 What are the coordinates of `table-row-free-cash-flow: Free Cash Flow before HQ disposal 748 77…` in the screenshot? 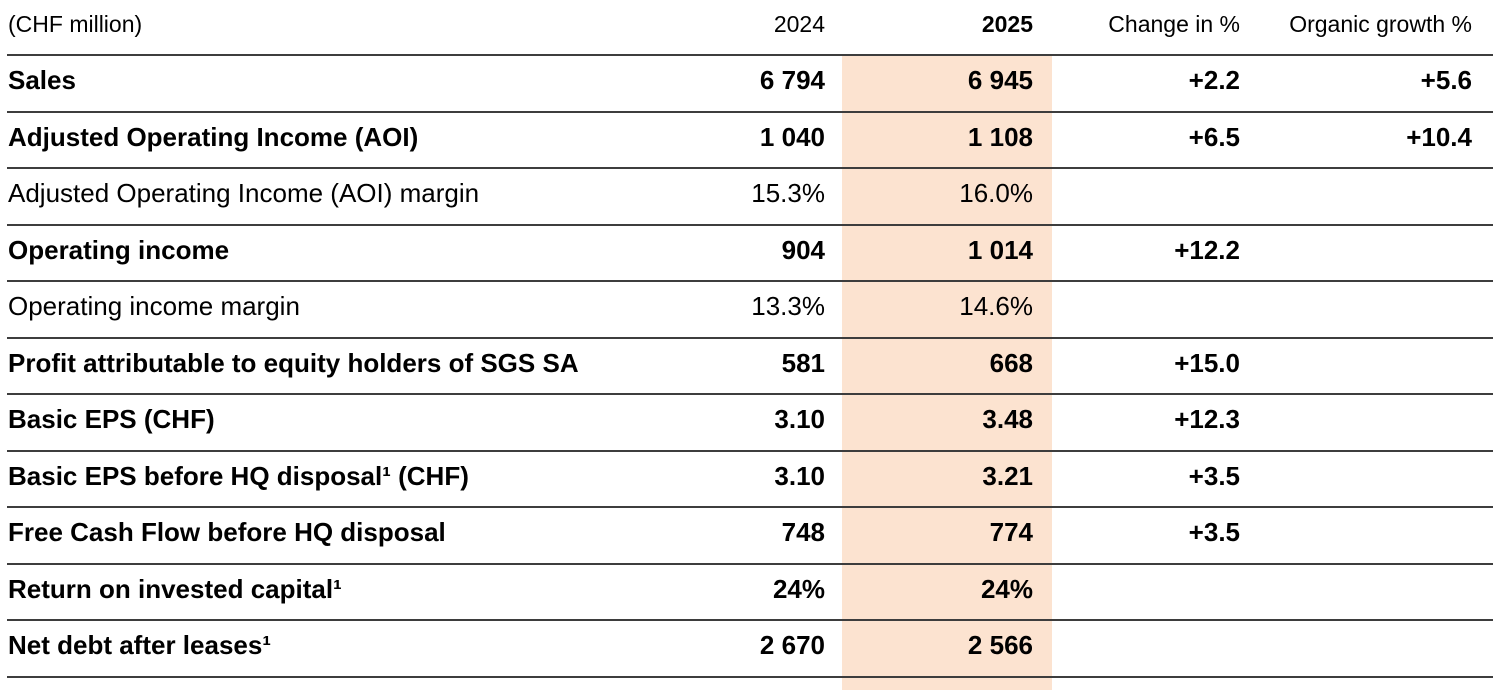 It's located at (750, 535).